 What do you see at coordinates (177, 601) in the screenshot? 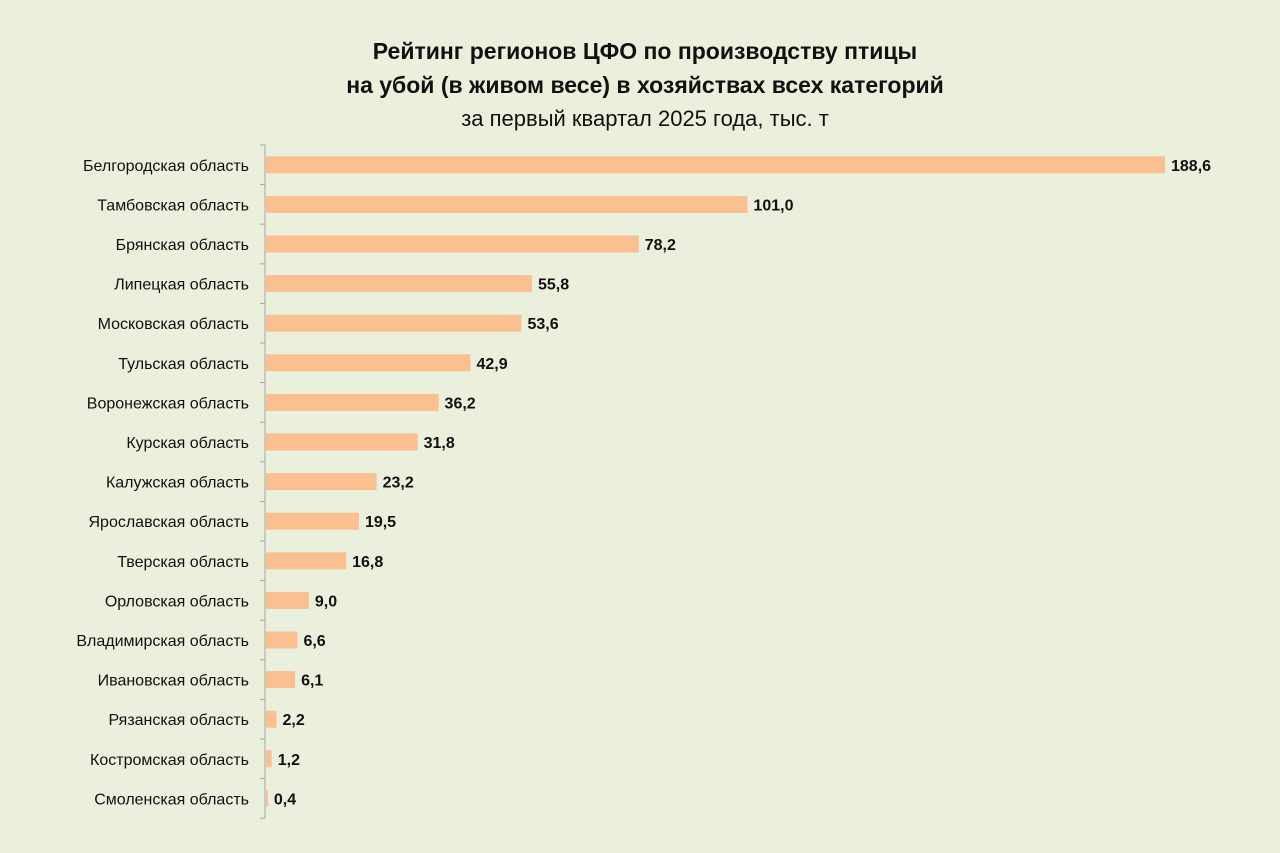
I see `category-label: Орловская область` at bounding box center [177, 601].